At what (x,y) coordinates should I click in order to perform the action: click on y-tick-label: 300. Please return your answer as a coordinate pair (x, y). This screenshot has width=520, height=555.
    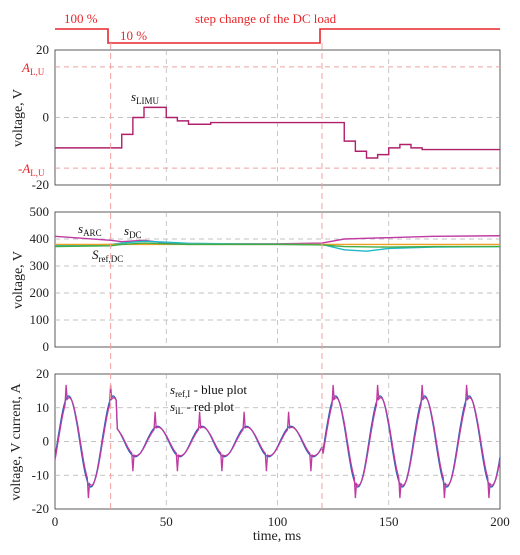
    Looking at the image, I should click on (40, 265).